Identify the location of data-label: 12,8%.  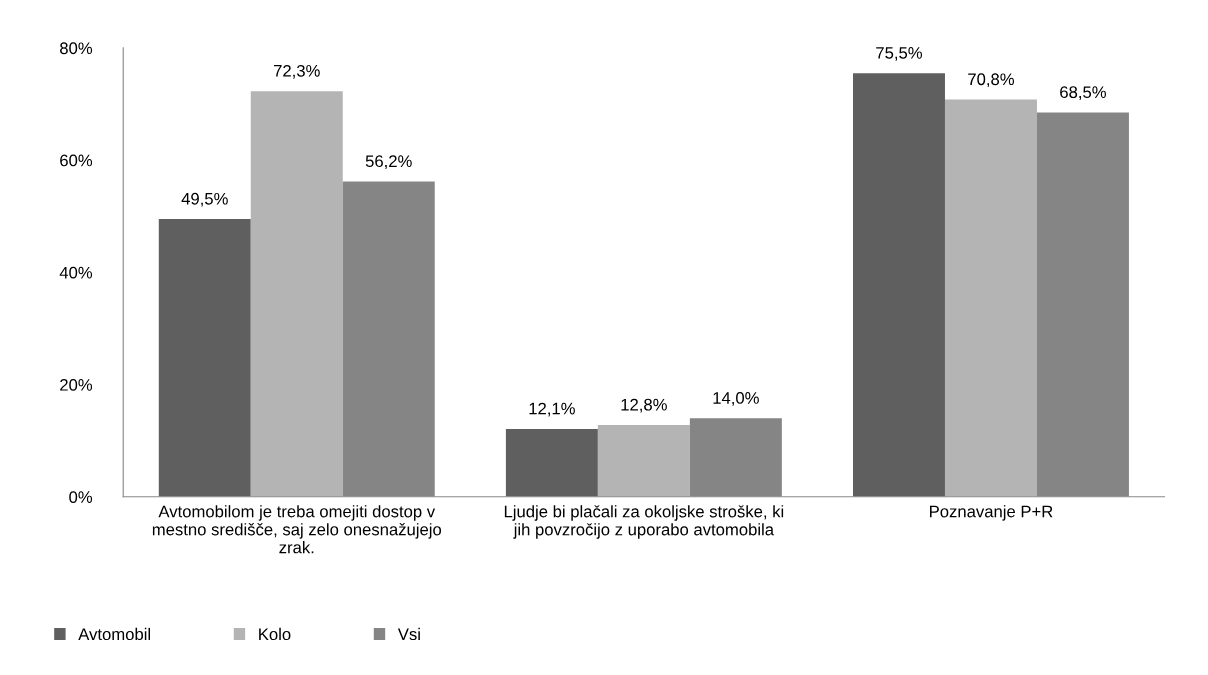
(644, 405).